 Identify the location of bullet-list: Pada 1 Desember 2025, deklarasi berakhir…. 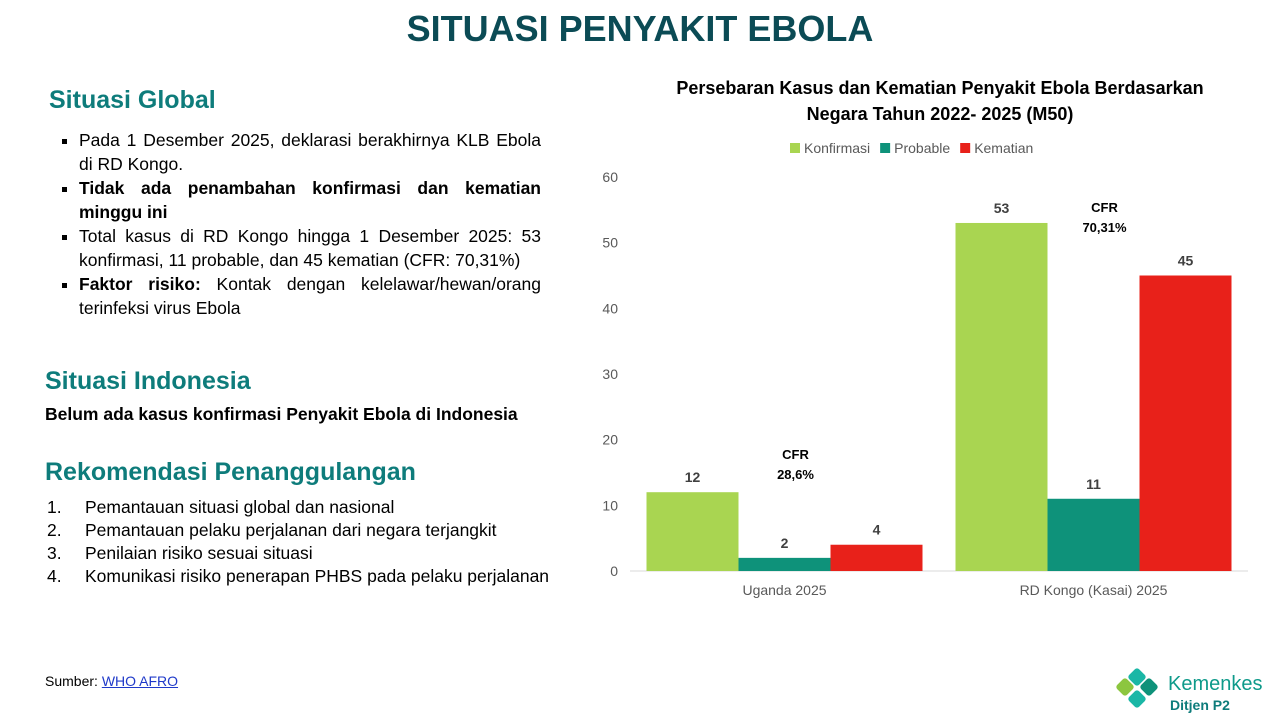
(296, 224).